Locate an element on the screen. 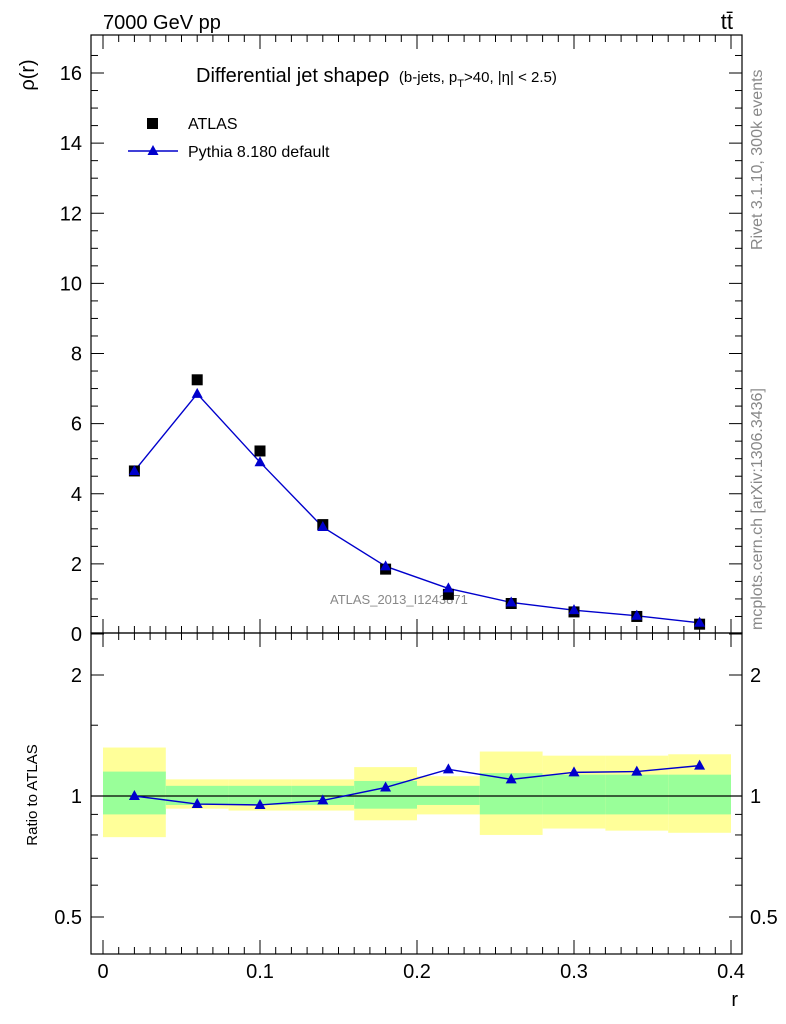  x-tick-label: 0.4 is located at coordinates (731, 972).